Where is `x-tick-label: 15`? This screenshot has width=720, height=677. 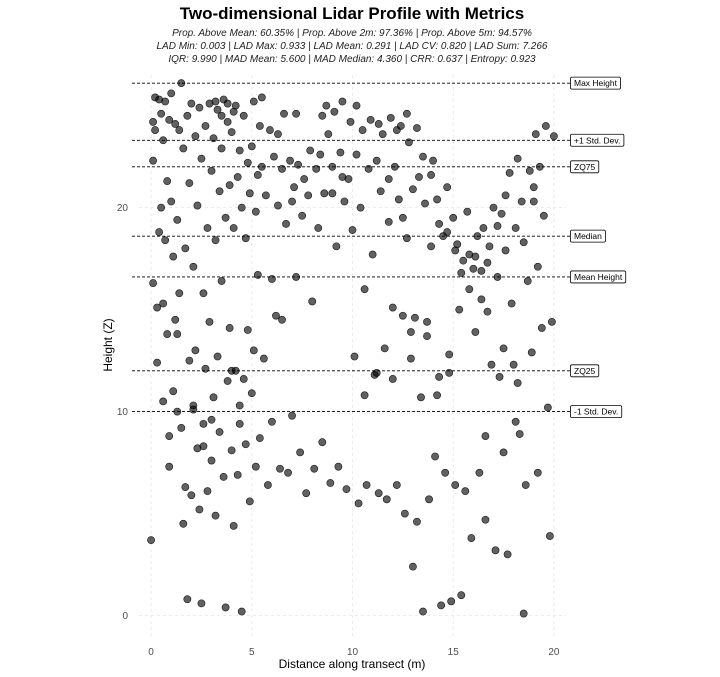
x-tick-label: 15 is located at coordinates (454, 652).